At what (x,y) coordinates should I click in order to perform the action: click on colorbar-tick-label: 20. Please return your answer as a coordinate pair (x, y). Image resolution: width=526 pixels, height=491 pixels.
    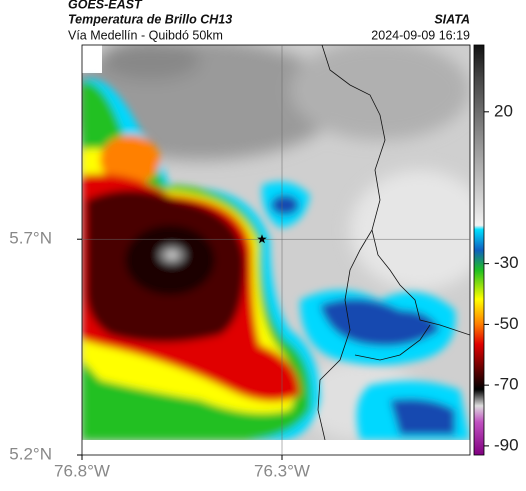
    Looking at the image, I should click on (503, 110).